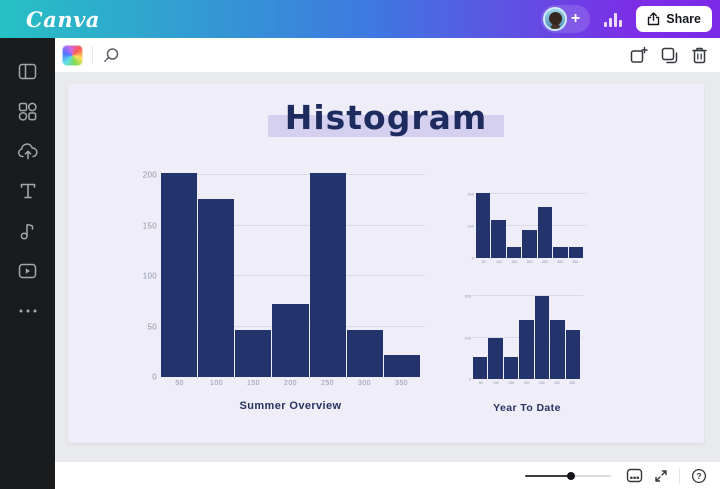 The width and height of the screenshot is (720, 489). I want to click on help-button: ?, so click(699, 476).